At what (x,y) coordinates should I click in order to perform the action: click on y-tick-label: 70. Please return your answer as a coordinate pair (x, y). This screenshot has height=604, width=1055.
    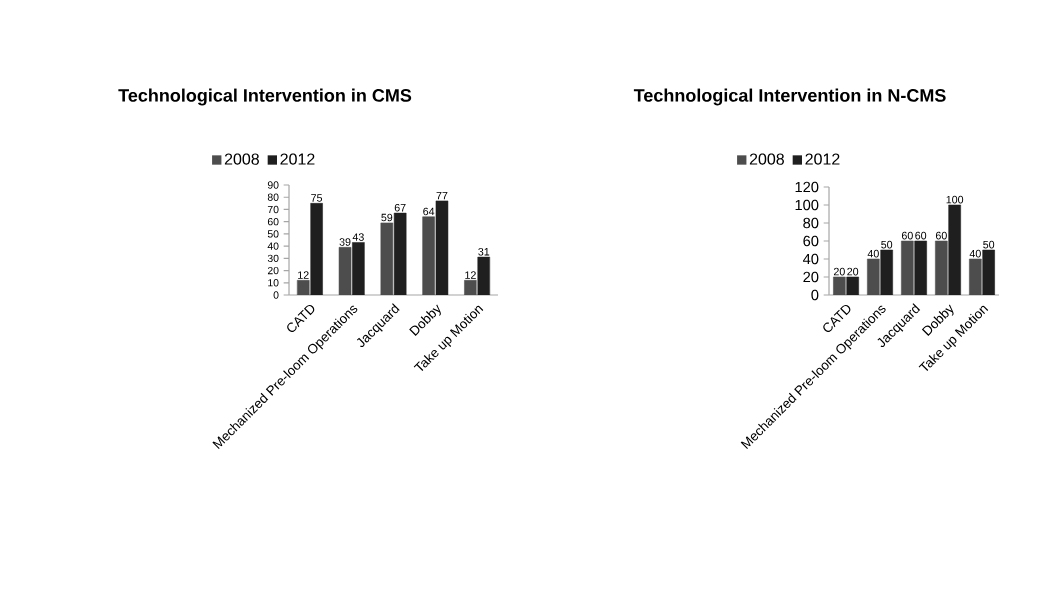
    Looking at the image, I should click on (273, 209).